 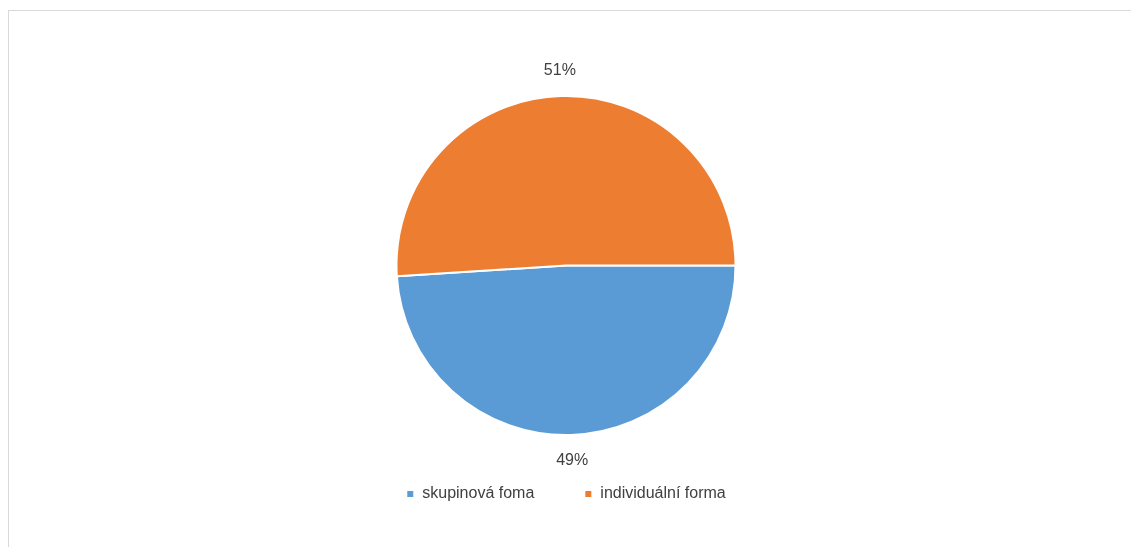 I want to click on legend-label: skupinová foma, so click(x=478, y=493).